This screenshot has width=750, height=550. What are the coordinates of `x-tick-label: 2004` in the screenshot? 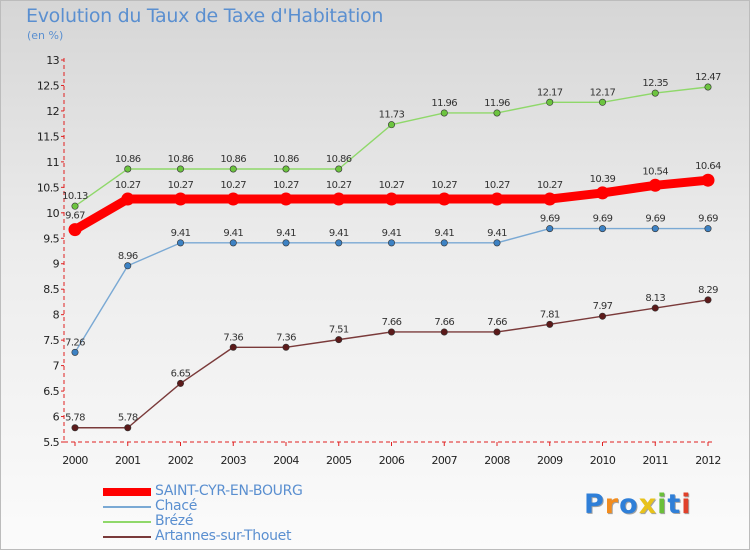 It's located at (286, 460).